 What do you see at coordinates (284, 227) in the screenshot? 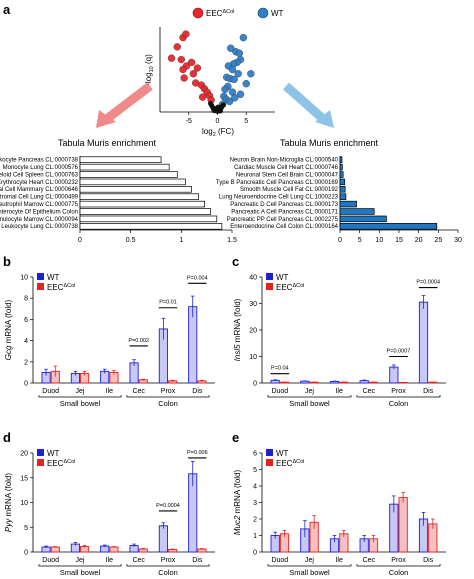
I see `enrich-category-label: Enteroendocrine Cell Colon CL:0000164` at bounding box center [284, 227].